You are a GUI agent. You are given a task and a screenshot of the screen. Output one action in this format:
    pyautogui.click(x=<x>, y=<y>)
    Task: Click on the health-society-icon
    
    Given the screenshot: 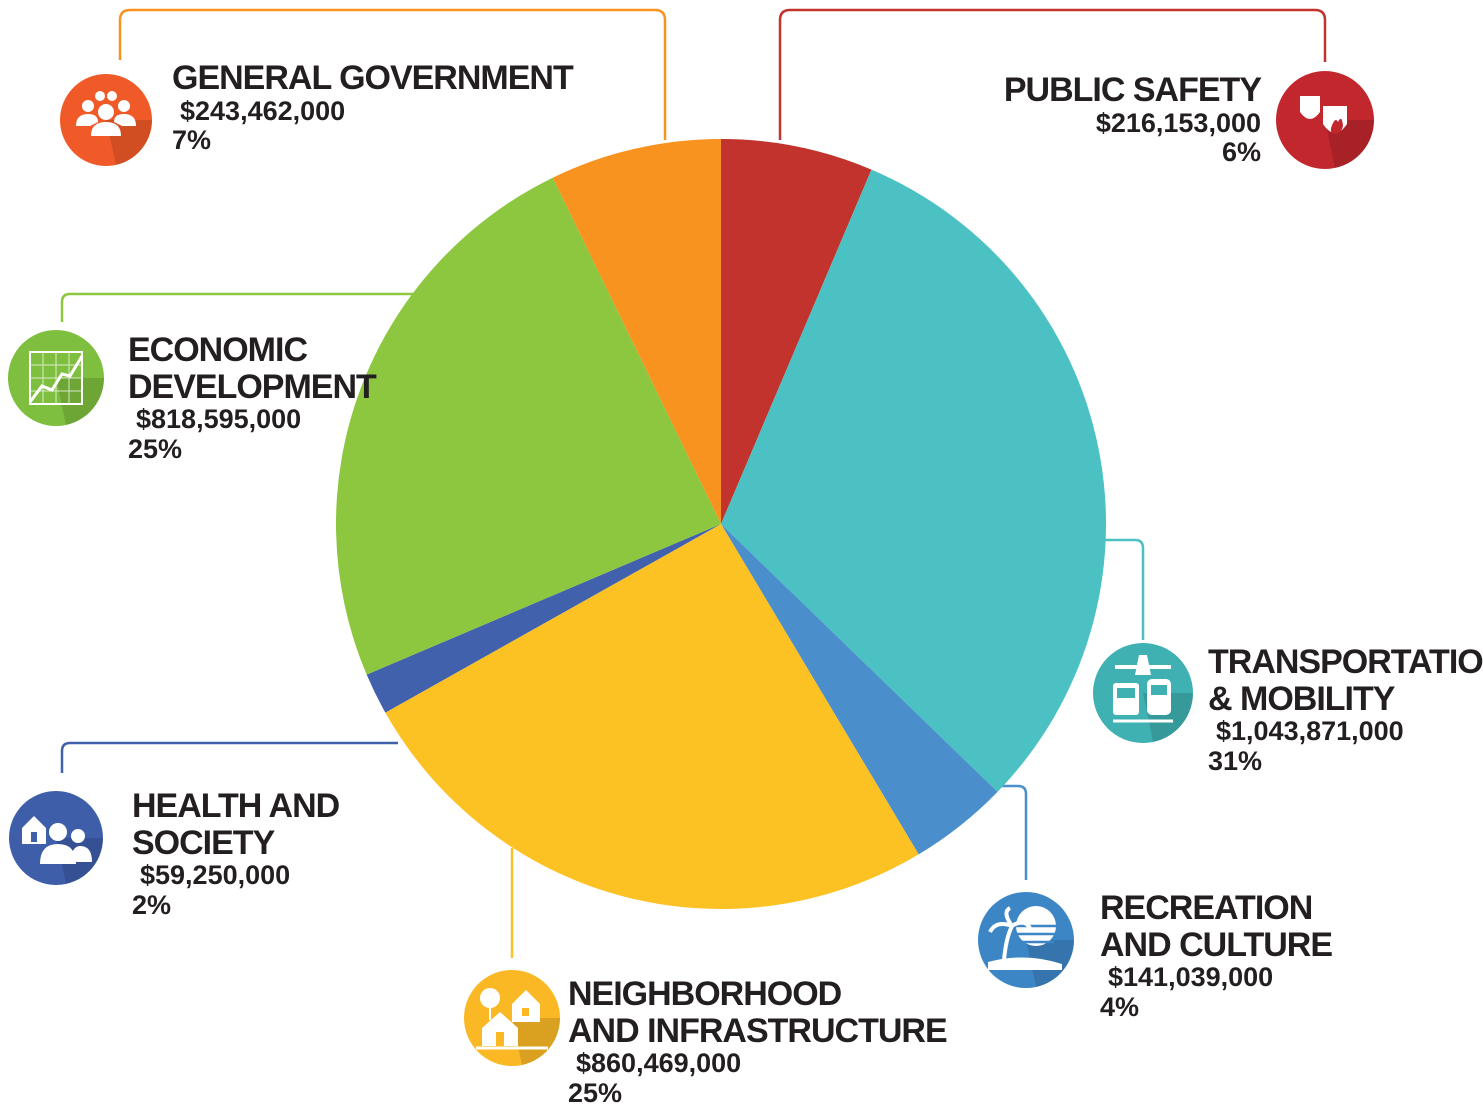 What is the action you would take?
    pyautogui.click(x=56, y=838)
    